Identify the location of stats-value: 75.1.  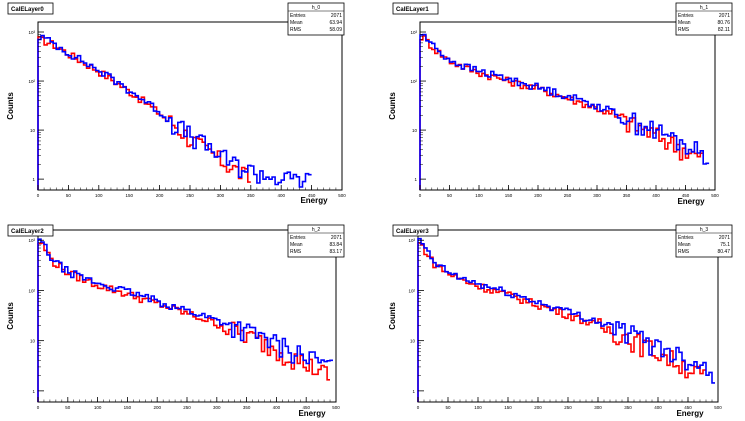
(725, 245).